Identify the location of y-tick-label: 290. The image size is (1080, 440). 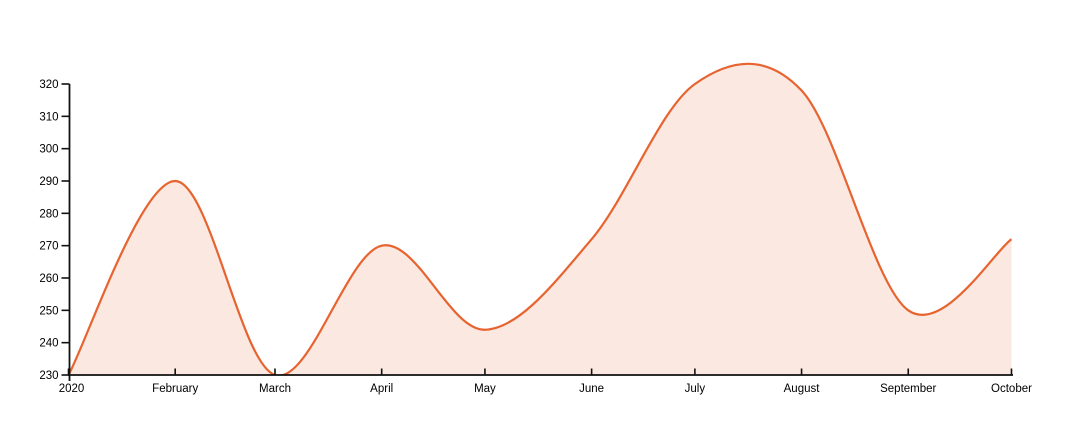
(48, 182).